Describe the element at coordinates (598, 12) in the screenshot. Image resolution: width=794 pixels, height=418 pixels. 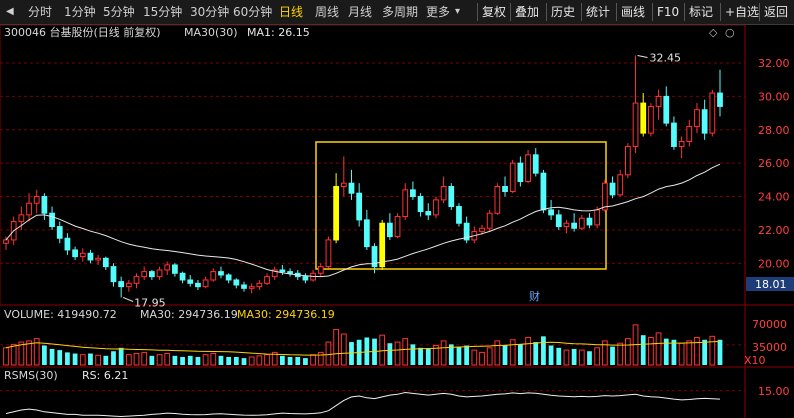
I see `tool-button-3: 统计` at that location.